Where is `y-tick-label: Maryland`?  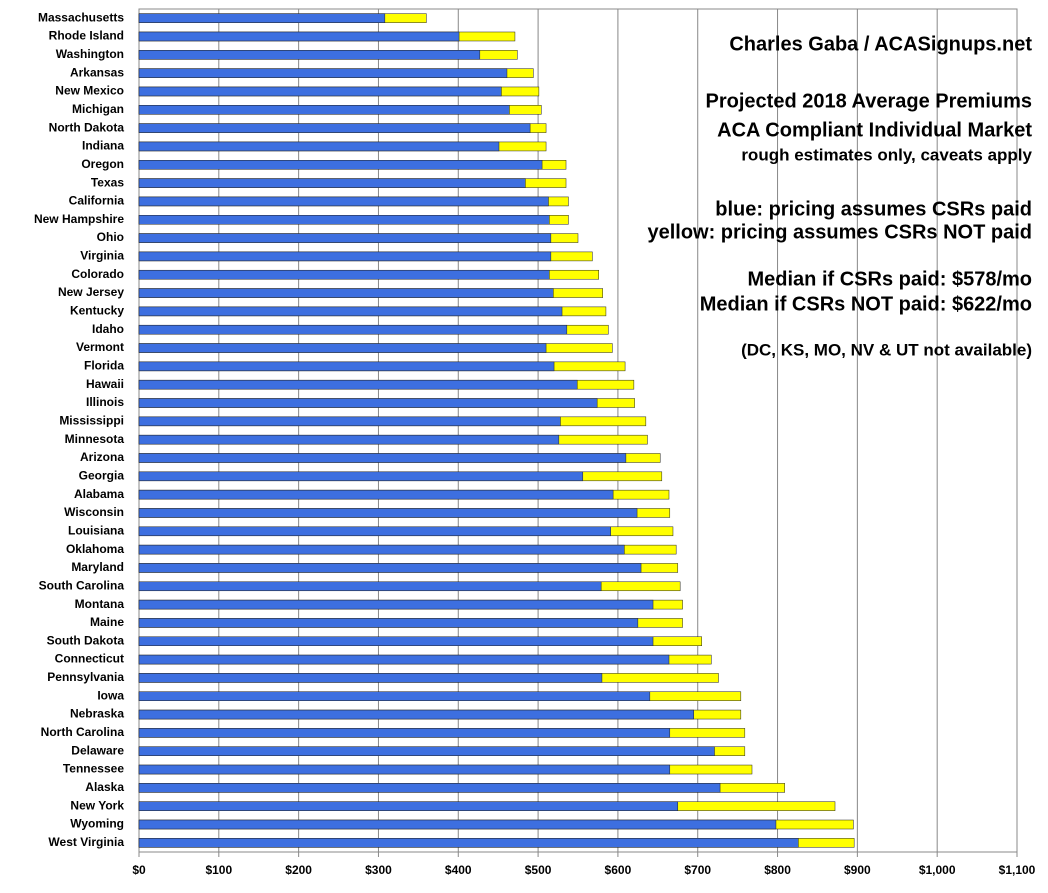
y-tick-label: Maryland is located at coordinates (97, 567).